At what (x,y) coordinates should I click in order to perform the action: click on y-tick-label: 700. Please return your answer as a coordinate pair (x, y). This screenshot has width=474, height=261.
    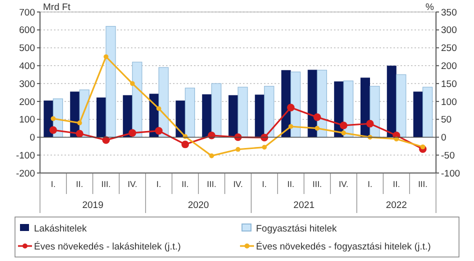
    Looking at the image, I should click on (27, 12).